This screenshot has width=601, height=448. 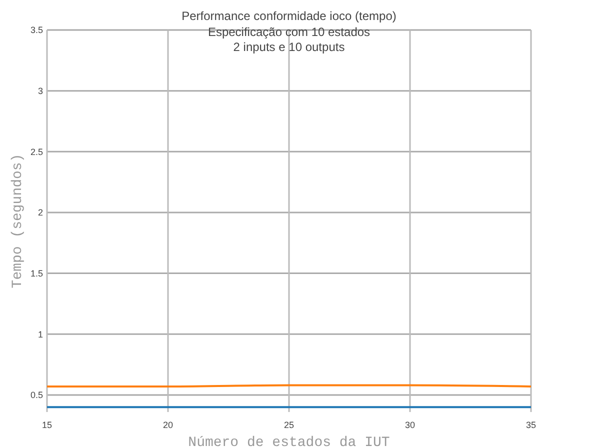 What do you see at coordinates (40, 213) in the screenshot?
I see `y-tick-label: 2` at bounding box center [40, 213].